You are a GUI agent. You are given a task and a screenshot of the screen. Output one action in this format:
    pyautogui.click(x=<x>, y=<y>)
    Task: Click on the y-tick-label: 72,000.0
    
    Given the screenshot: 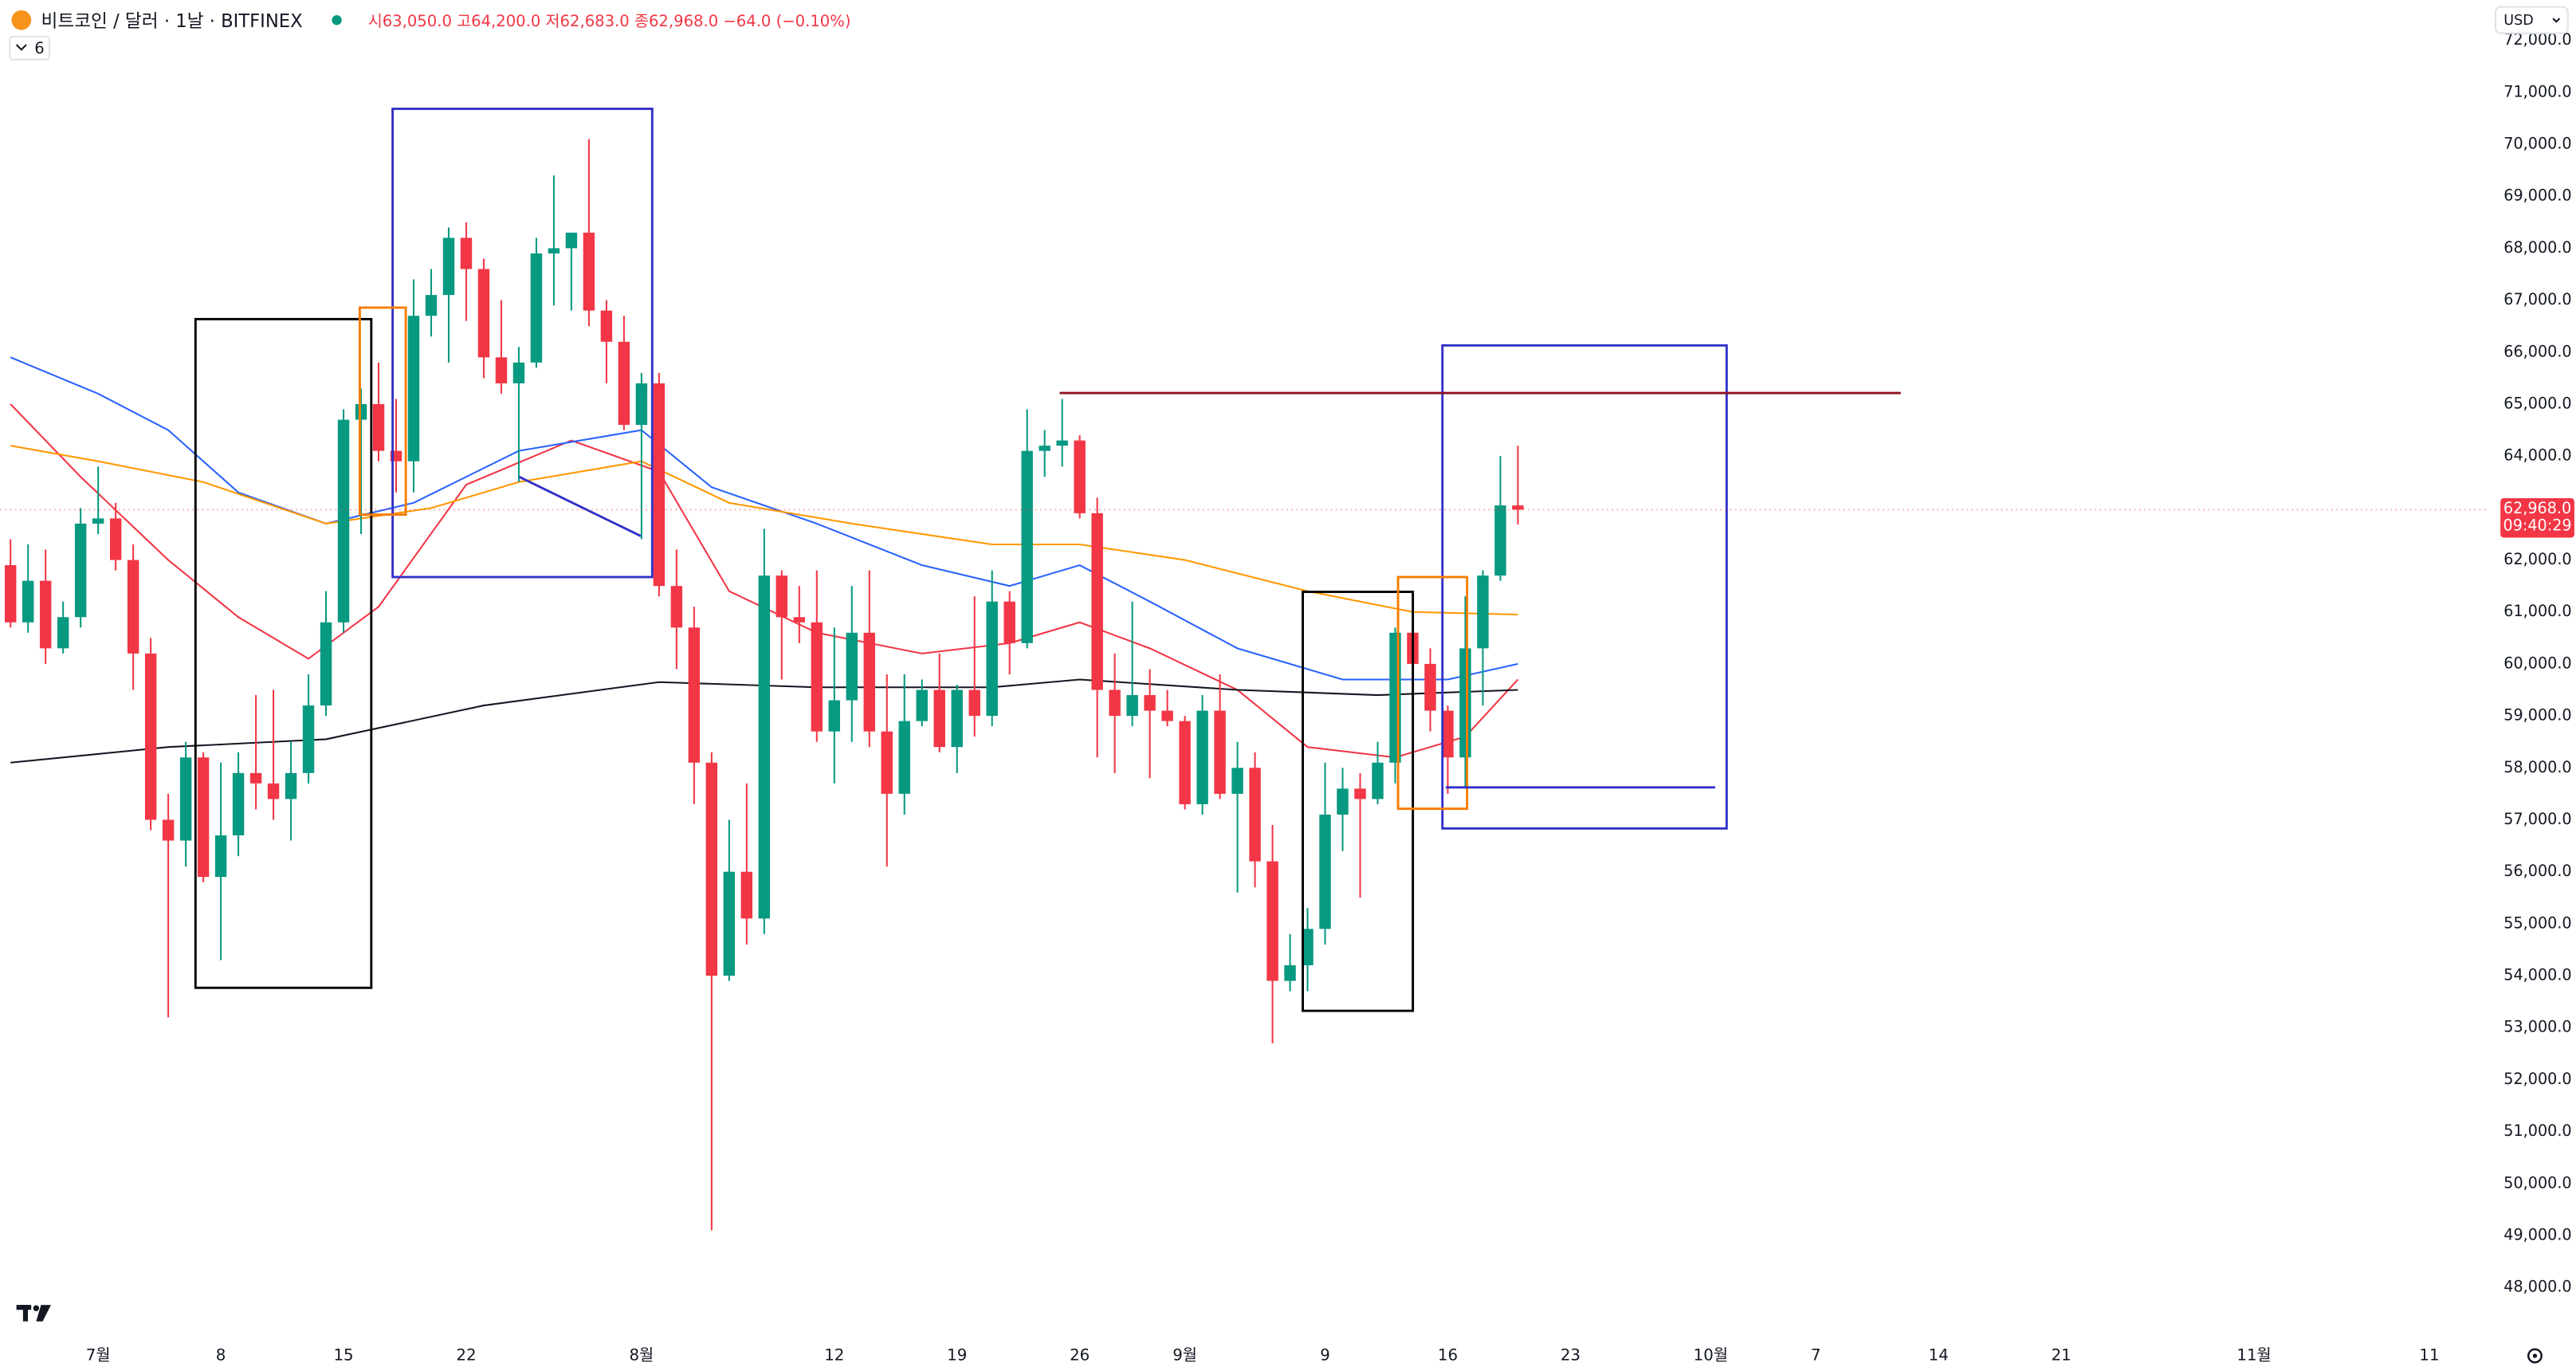 What is the action you would take?
    pyautogui.click(x=2537, y=39)
    